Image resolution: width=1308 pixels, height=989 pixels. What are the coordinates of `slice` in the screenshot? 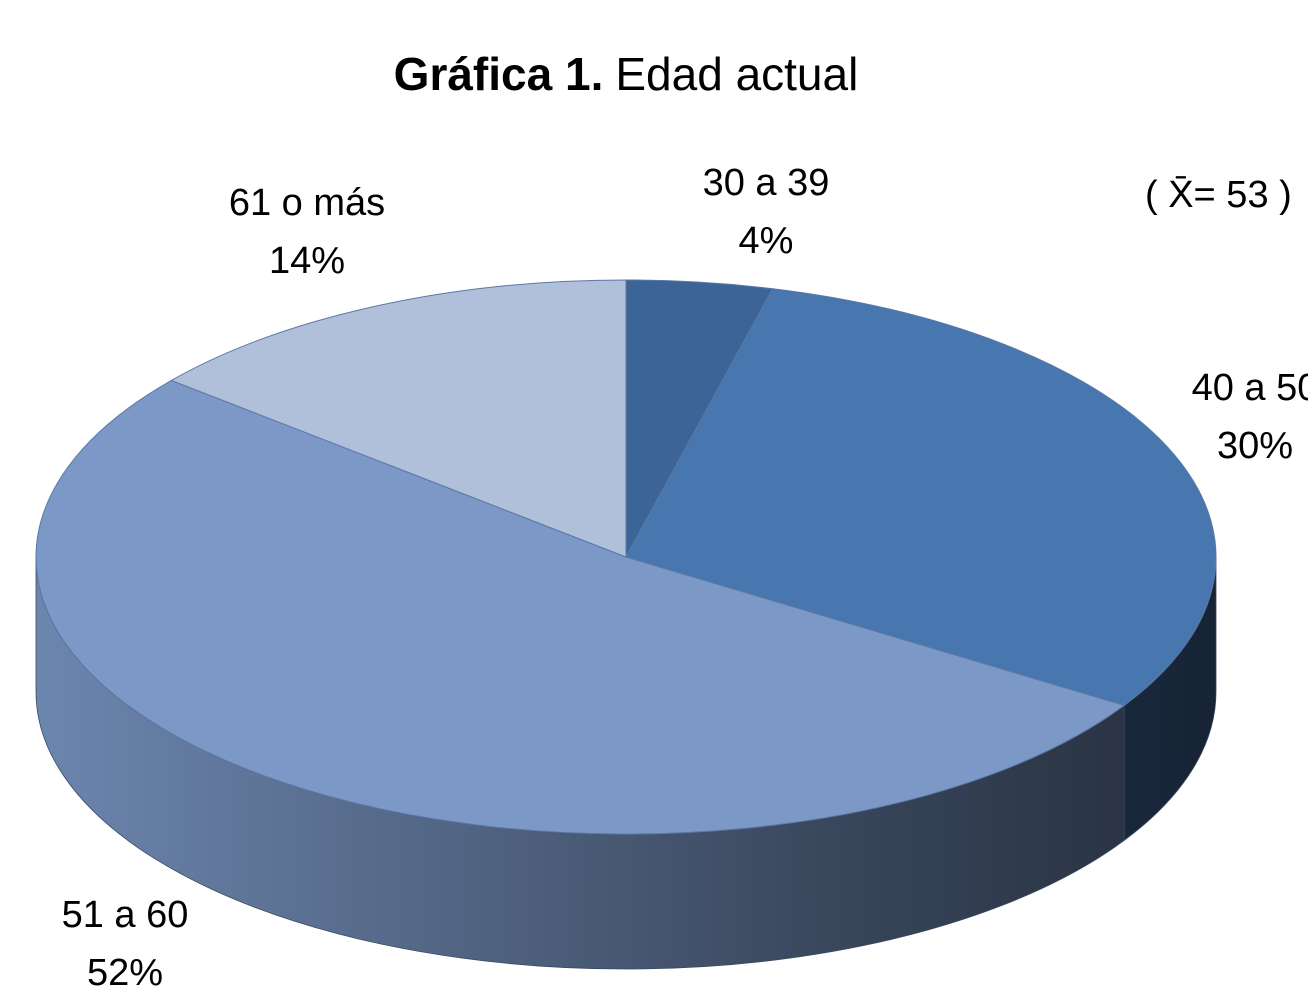 It's located at (398, 418).